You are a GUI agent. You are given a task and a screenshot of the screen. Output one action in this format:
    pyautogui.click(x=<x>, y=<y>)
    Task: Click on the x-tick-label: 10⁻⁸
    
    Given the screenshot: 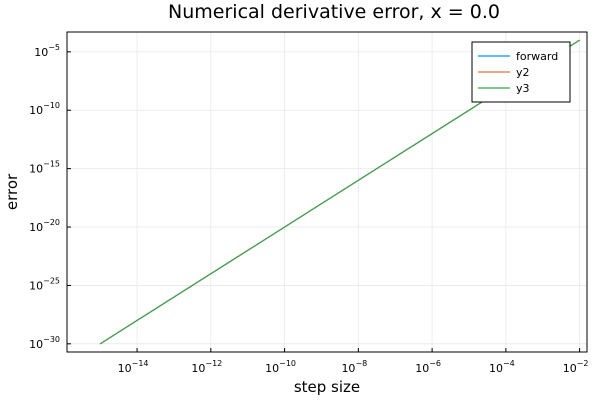 What is the action you would take?
    pyautogui.click(x=354, y=367)
    